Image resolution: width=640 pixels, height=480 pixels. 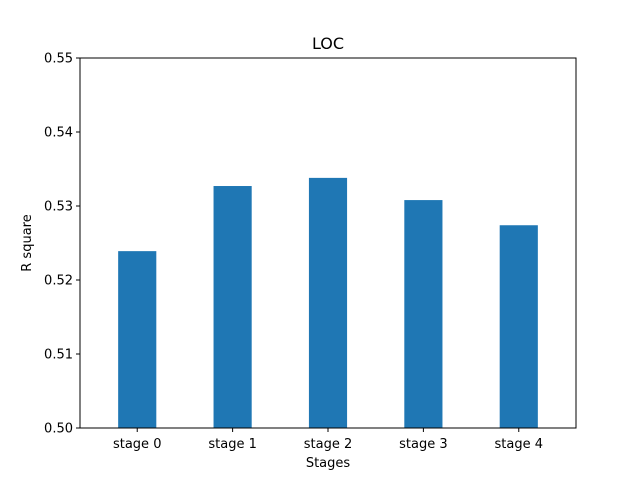 What do you see at coordinates (58, 281) in the screenshot?
I see `y-tick-label: 0.52` at bounding box center [58, 281].